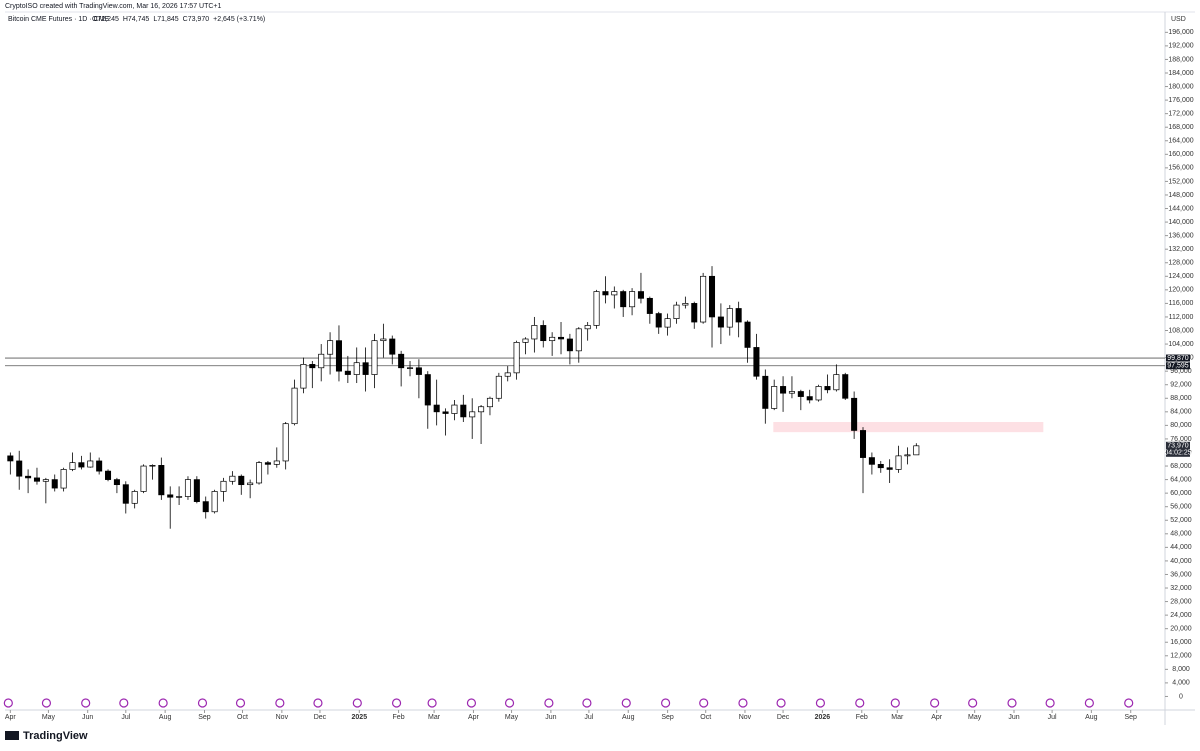 The image size is (1200, 751). I want to click on ohlc-value: L71,845, so click(165, 19).